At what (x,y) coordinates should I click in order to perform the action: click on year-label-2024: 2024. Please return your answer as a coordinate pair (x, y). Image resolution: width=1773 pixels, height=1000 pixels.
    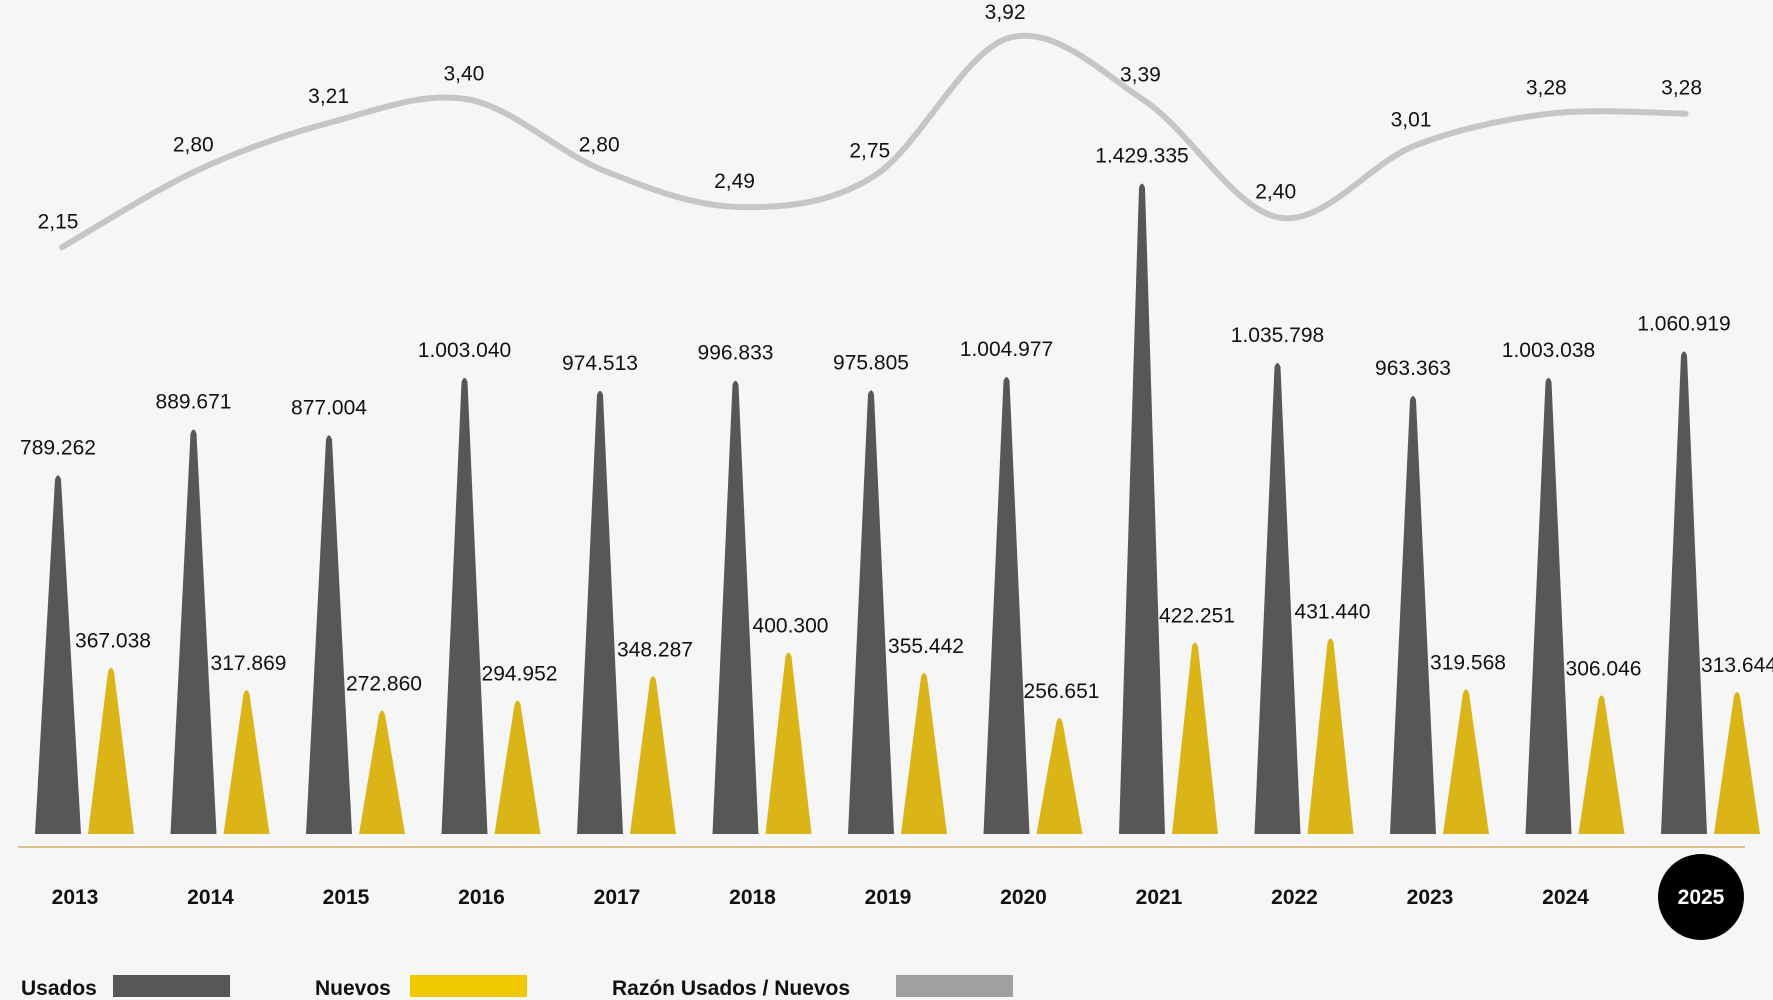
    Looking at the image, I should click on (1565, 897).